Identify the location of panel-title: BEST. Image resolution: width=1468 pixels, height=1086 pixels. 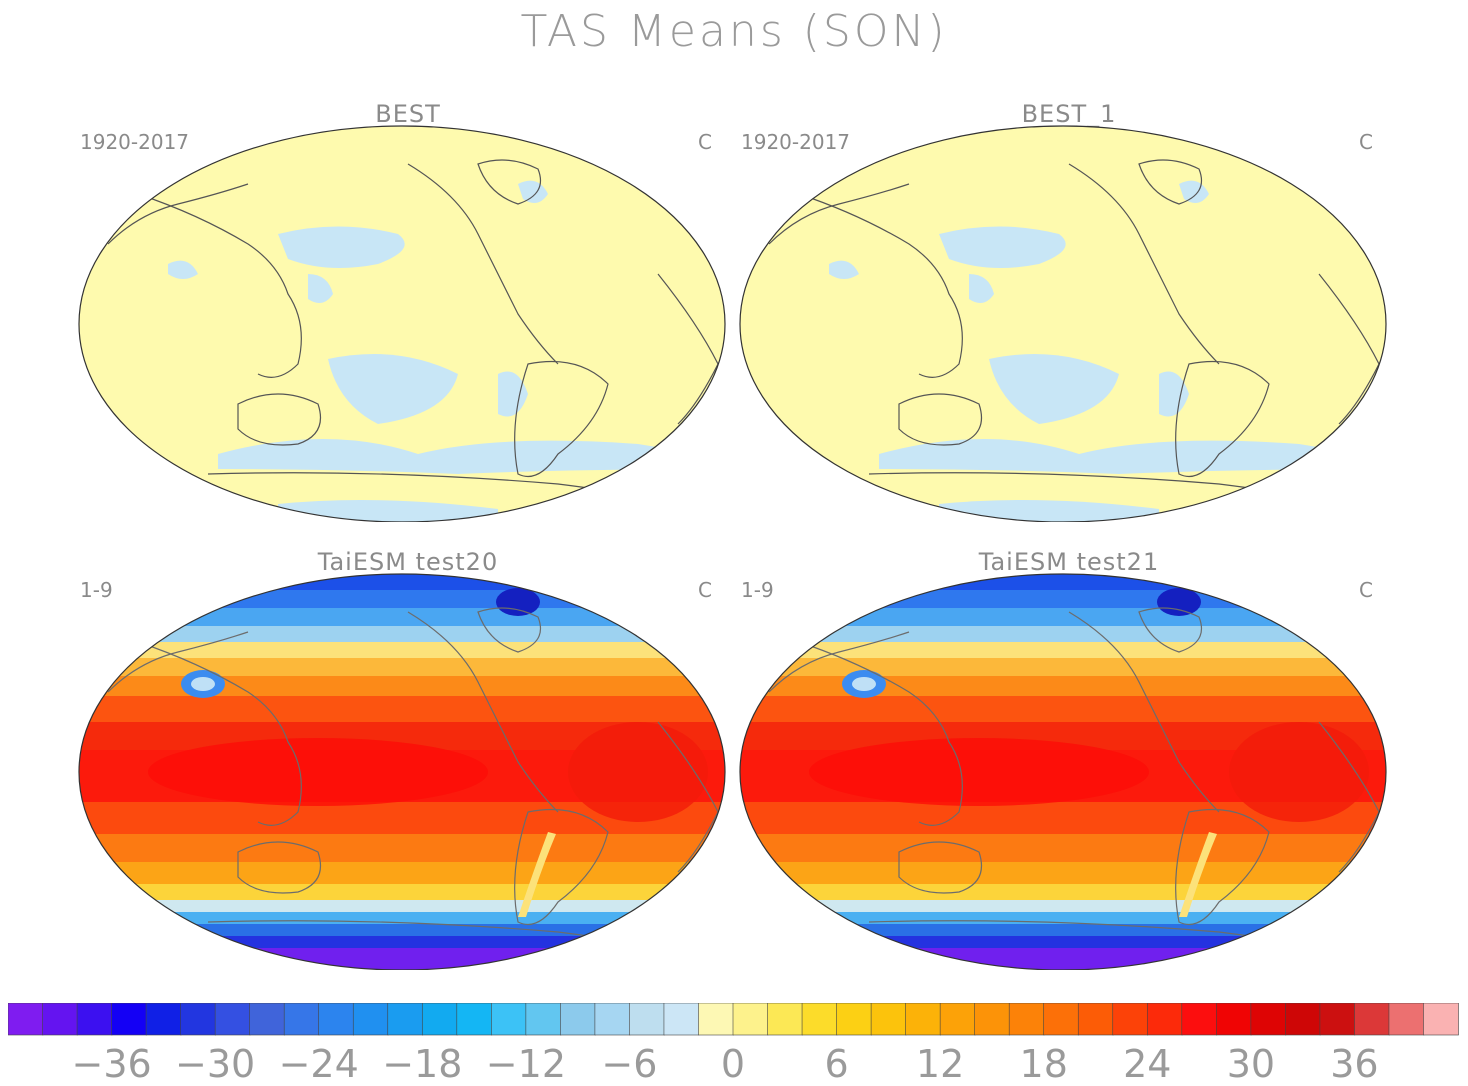
(408, 114).